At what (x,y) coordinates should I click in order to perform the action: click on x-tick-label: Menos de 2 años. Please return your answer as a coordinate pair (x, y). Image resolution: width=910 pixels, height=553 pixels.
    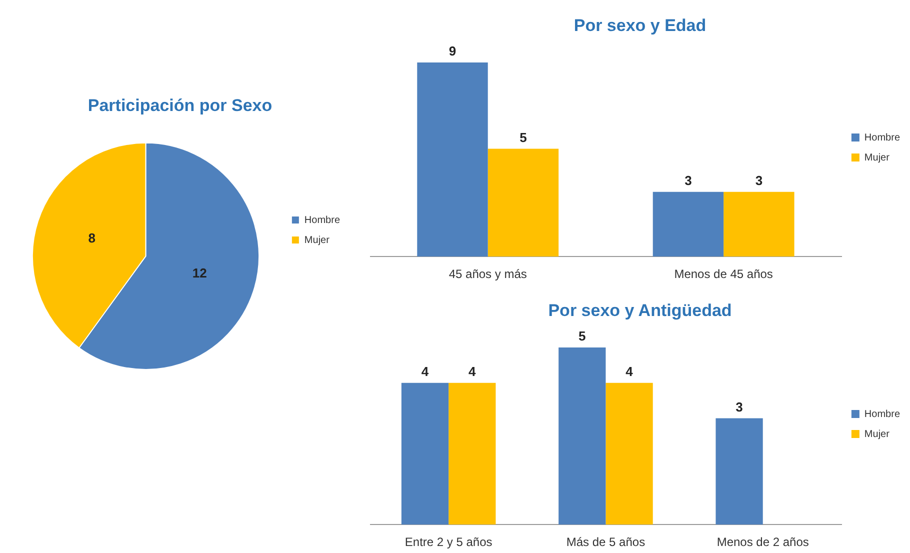
    Looking at the image, I should click on (762, 542).